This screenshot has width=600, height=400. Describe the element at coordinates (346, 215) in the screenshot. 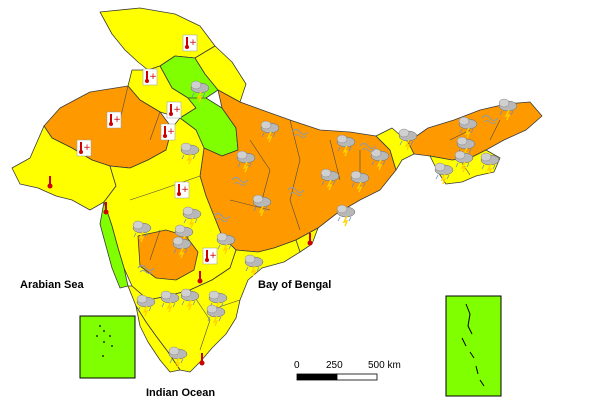

I see `thunder-cloud-icon` at that location.